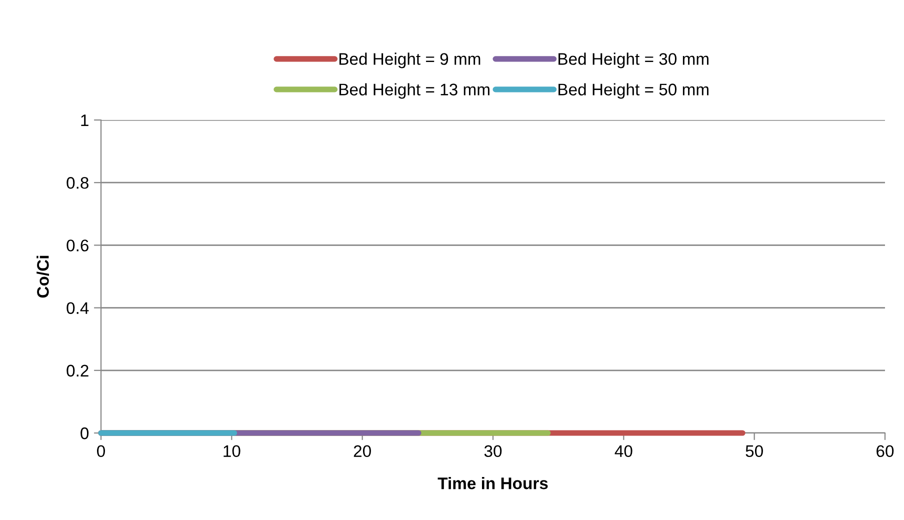 The height and width of the screenshot is (520, 904). I want to click on x-tick-label: 60, so click(885, 451).